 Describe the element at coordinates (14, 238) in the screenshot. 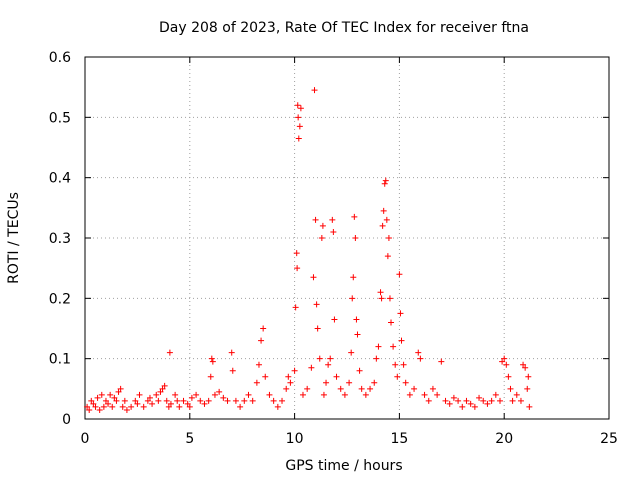

I see `y-axis-label: ROTI / TECUs` at that location.